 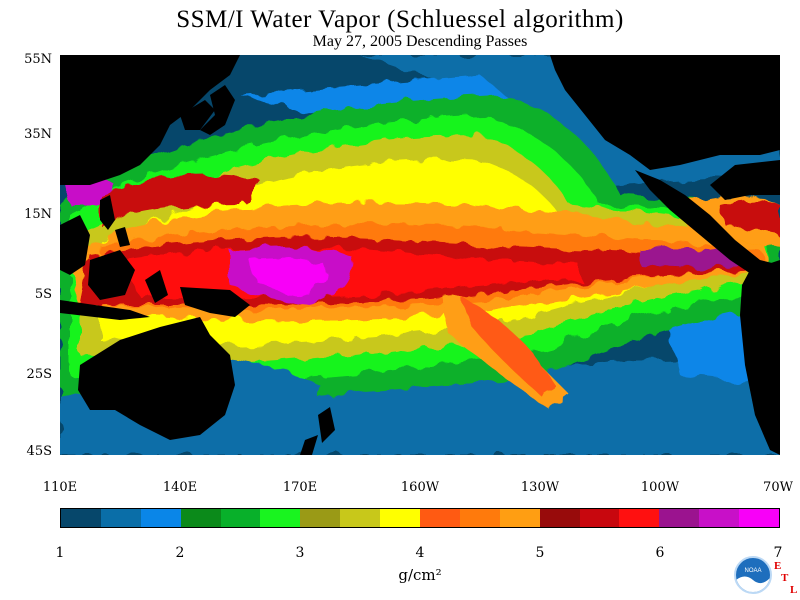 I want to click on noaa-logo-text: NOAA, so click(x=752, y=571).